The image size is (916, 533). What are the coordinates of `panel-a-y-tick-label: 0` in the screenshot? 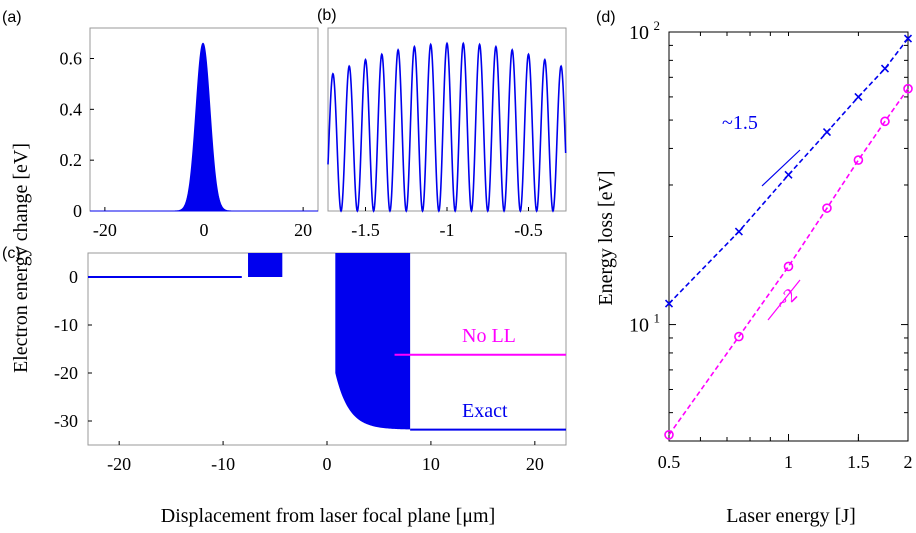 It's located at (77, 211).